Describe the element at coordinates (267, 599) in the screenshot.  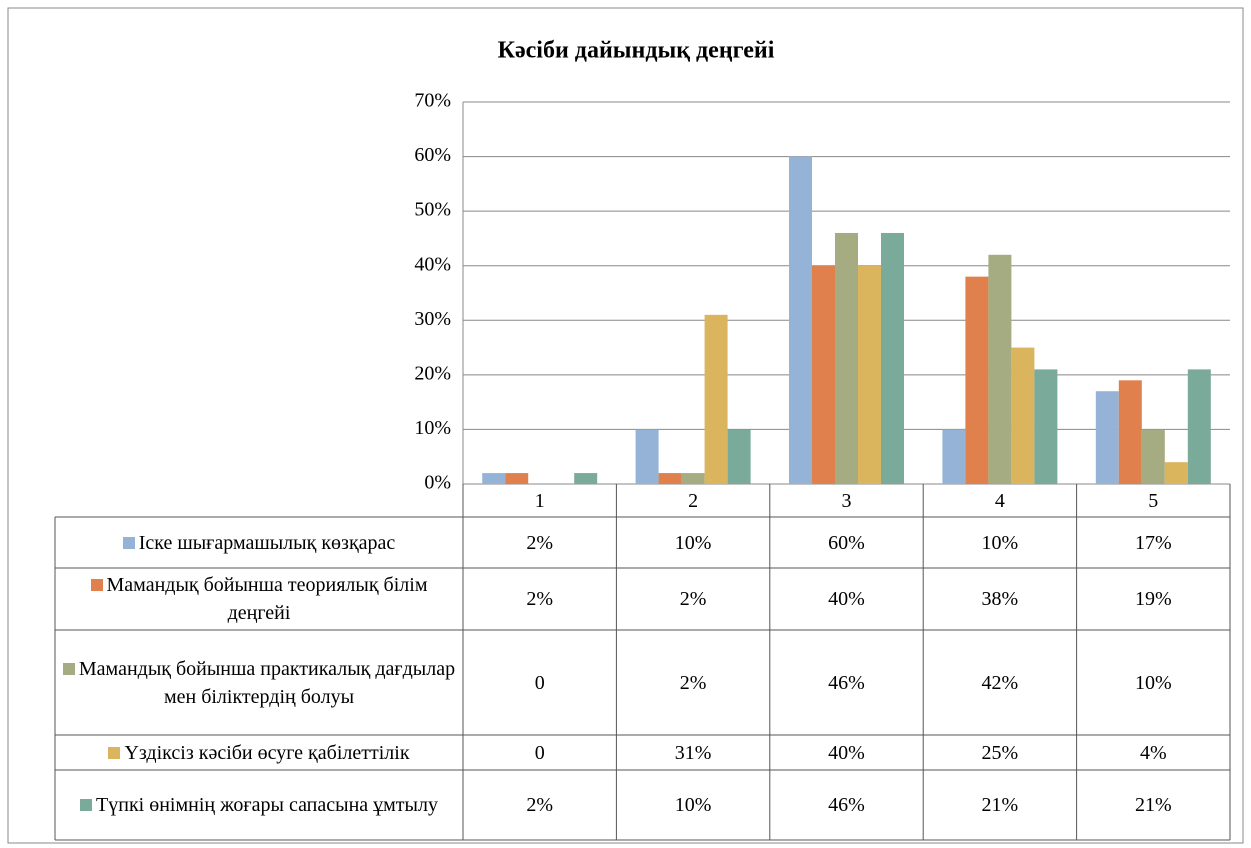
I see `legend-label: Мамандық бойынша теориялық білім деңгейі` at that location.